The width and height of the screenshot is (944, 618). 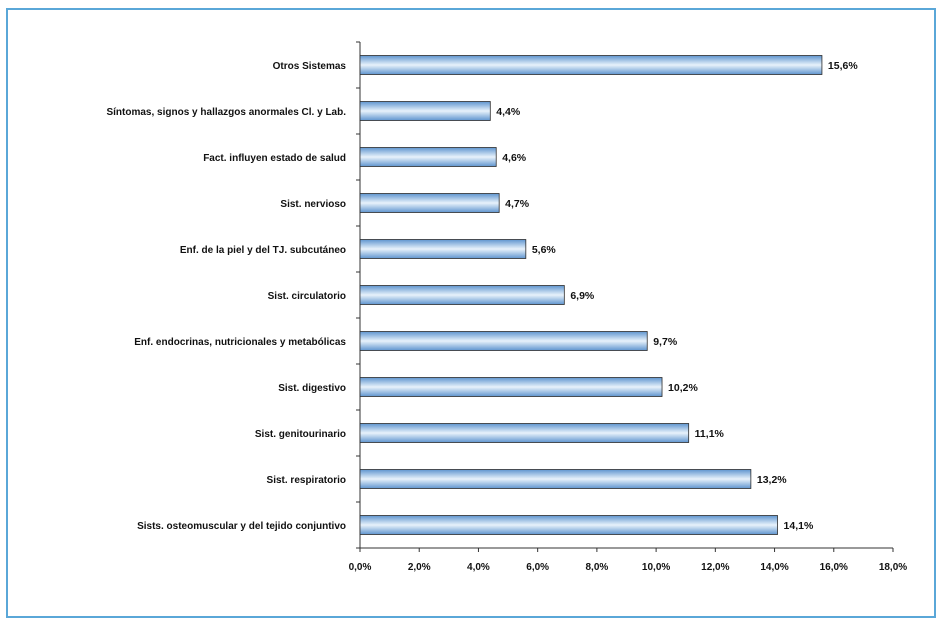 What do you see at coordinates (360, 567) in the screenshot?
I see `x-tick-label: 0,0%` at bounding box center [360, 567].